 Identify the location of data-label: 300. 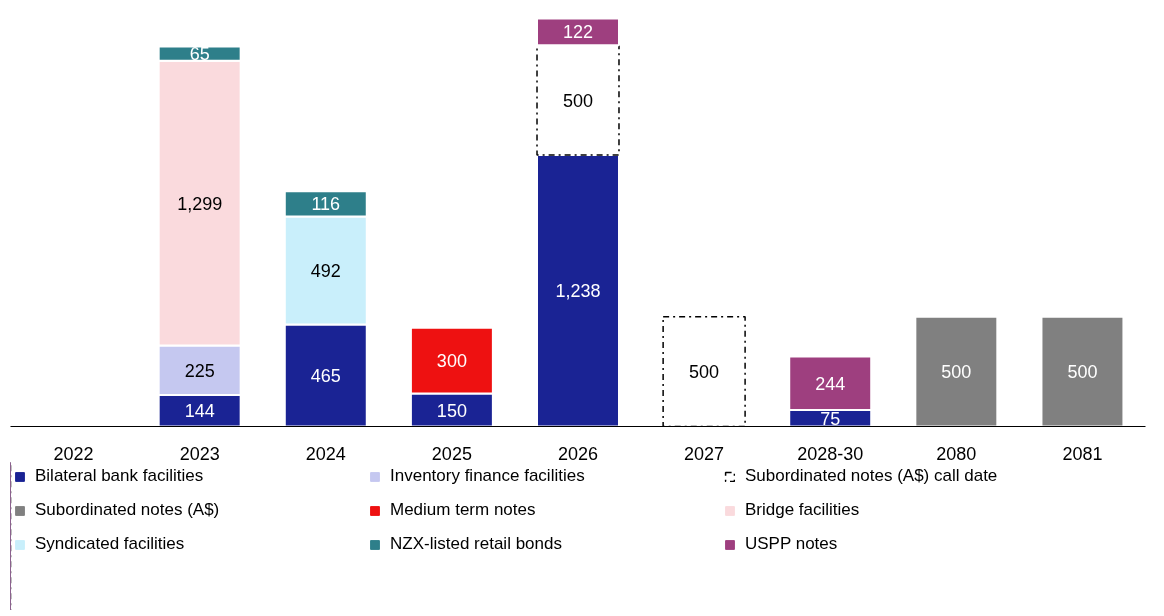
(451, 361).